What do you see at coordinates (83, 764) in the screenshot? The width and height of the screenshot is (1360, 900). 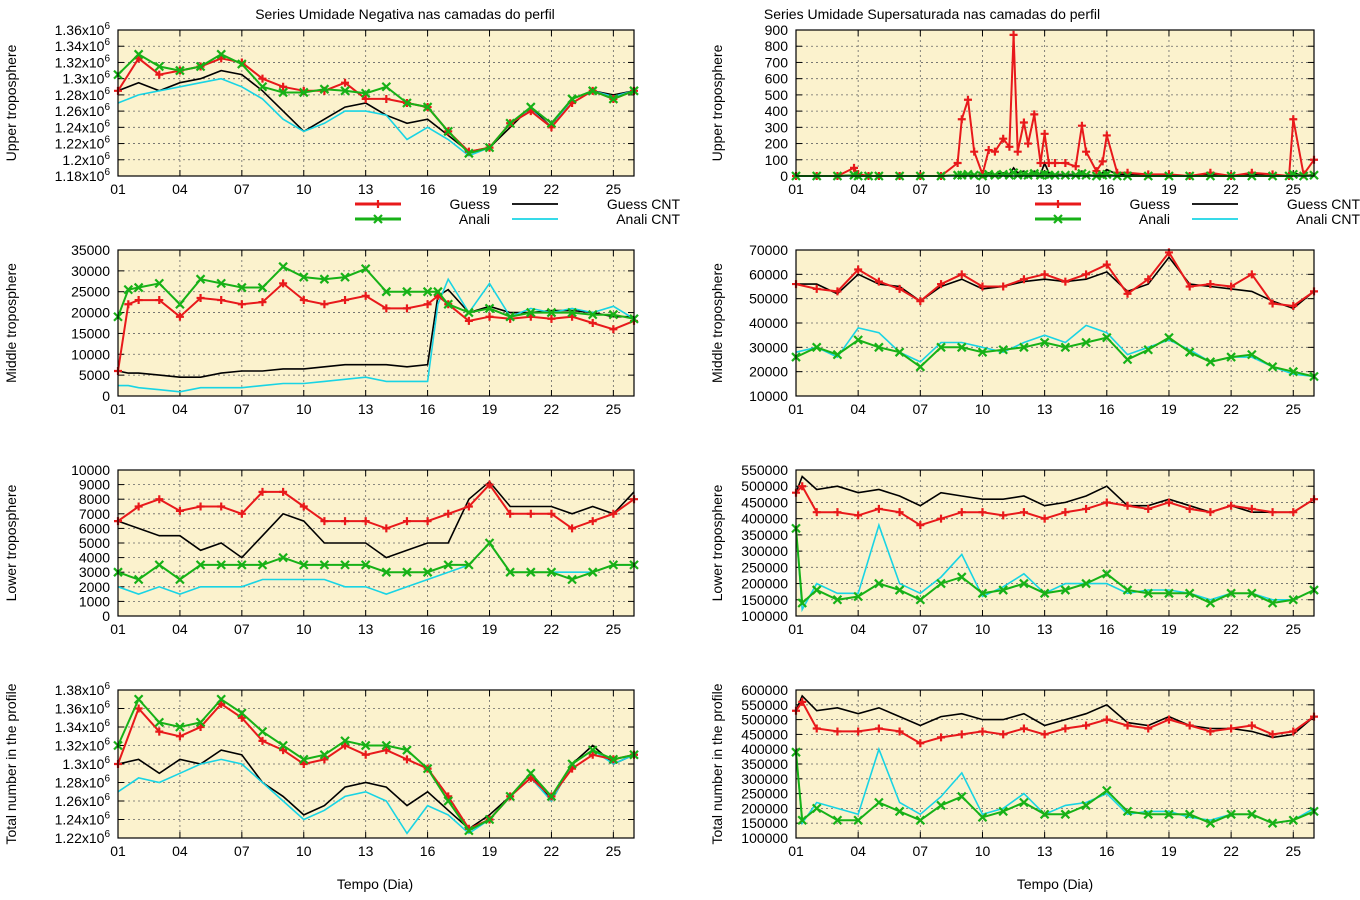 I see `y-tick-label-base: 1.3x10` at bounding box center [83, 764].